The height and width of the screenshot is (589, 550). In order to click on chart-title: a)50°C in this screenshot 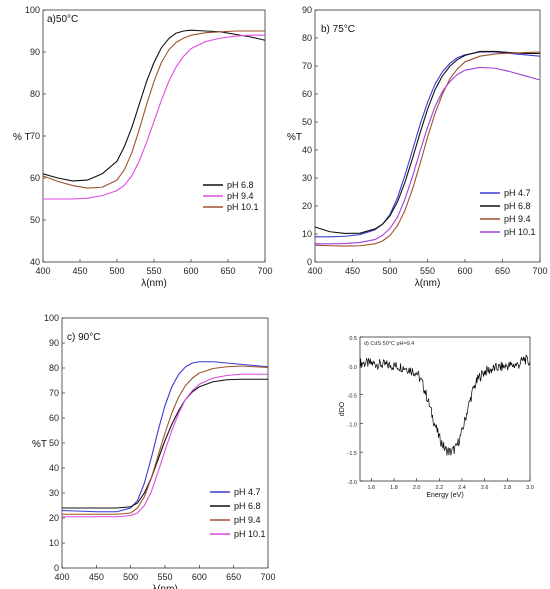, I will do `click(62, 19)`.